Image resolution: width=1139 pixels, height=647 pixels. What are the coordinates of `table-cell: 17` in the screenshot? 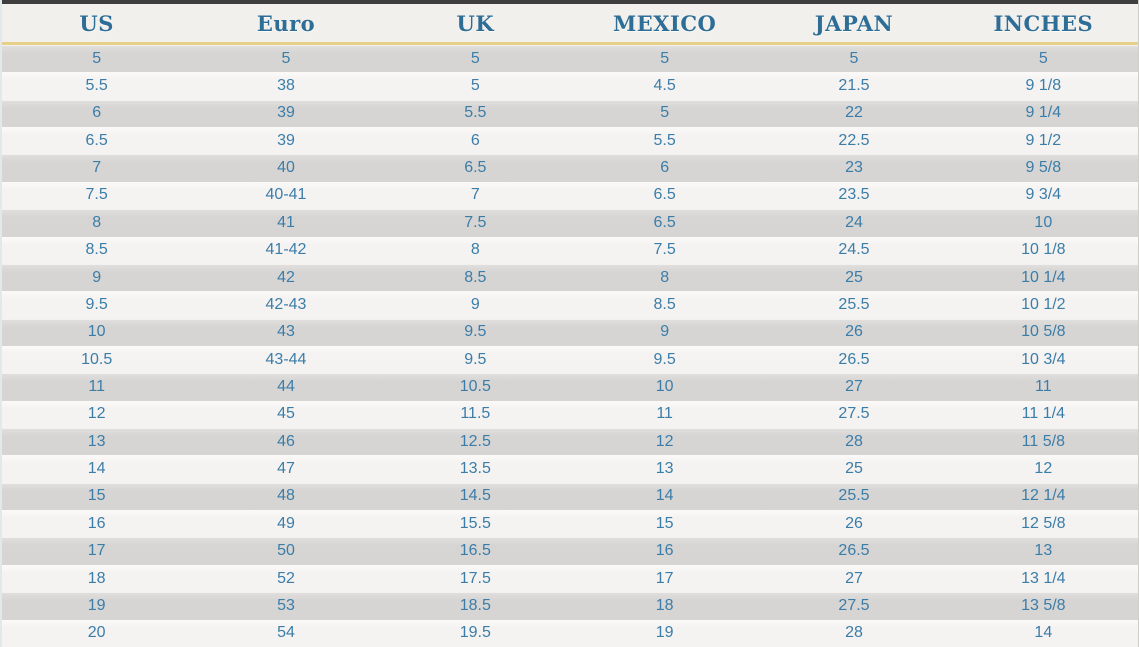 It's located at (664, 578).